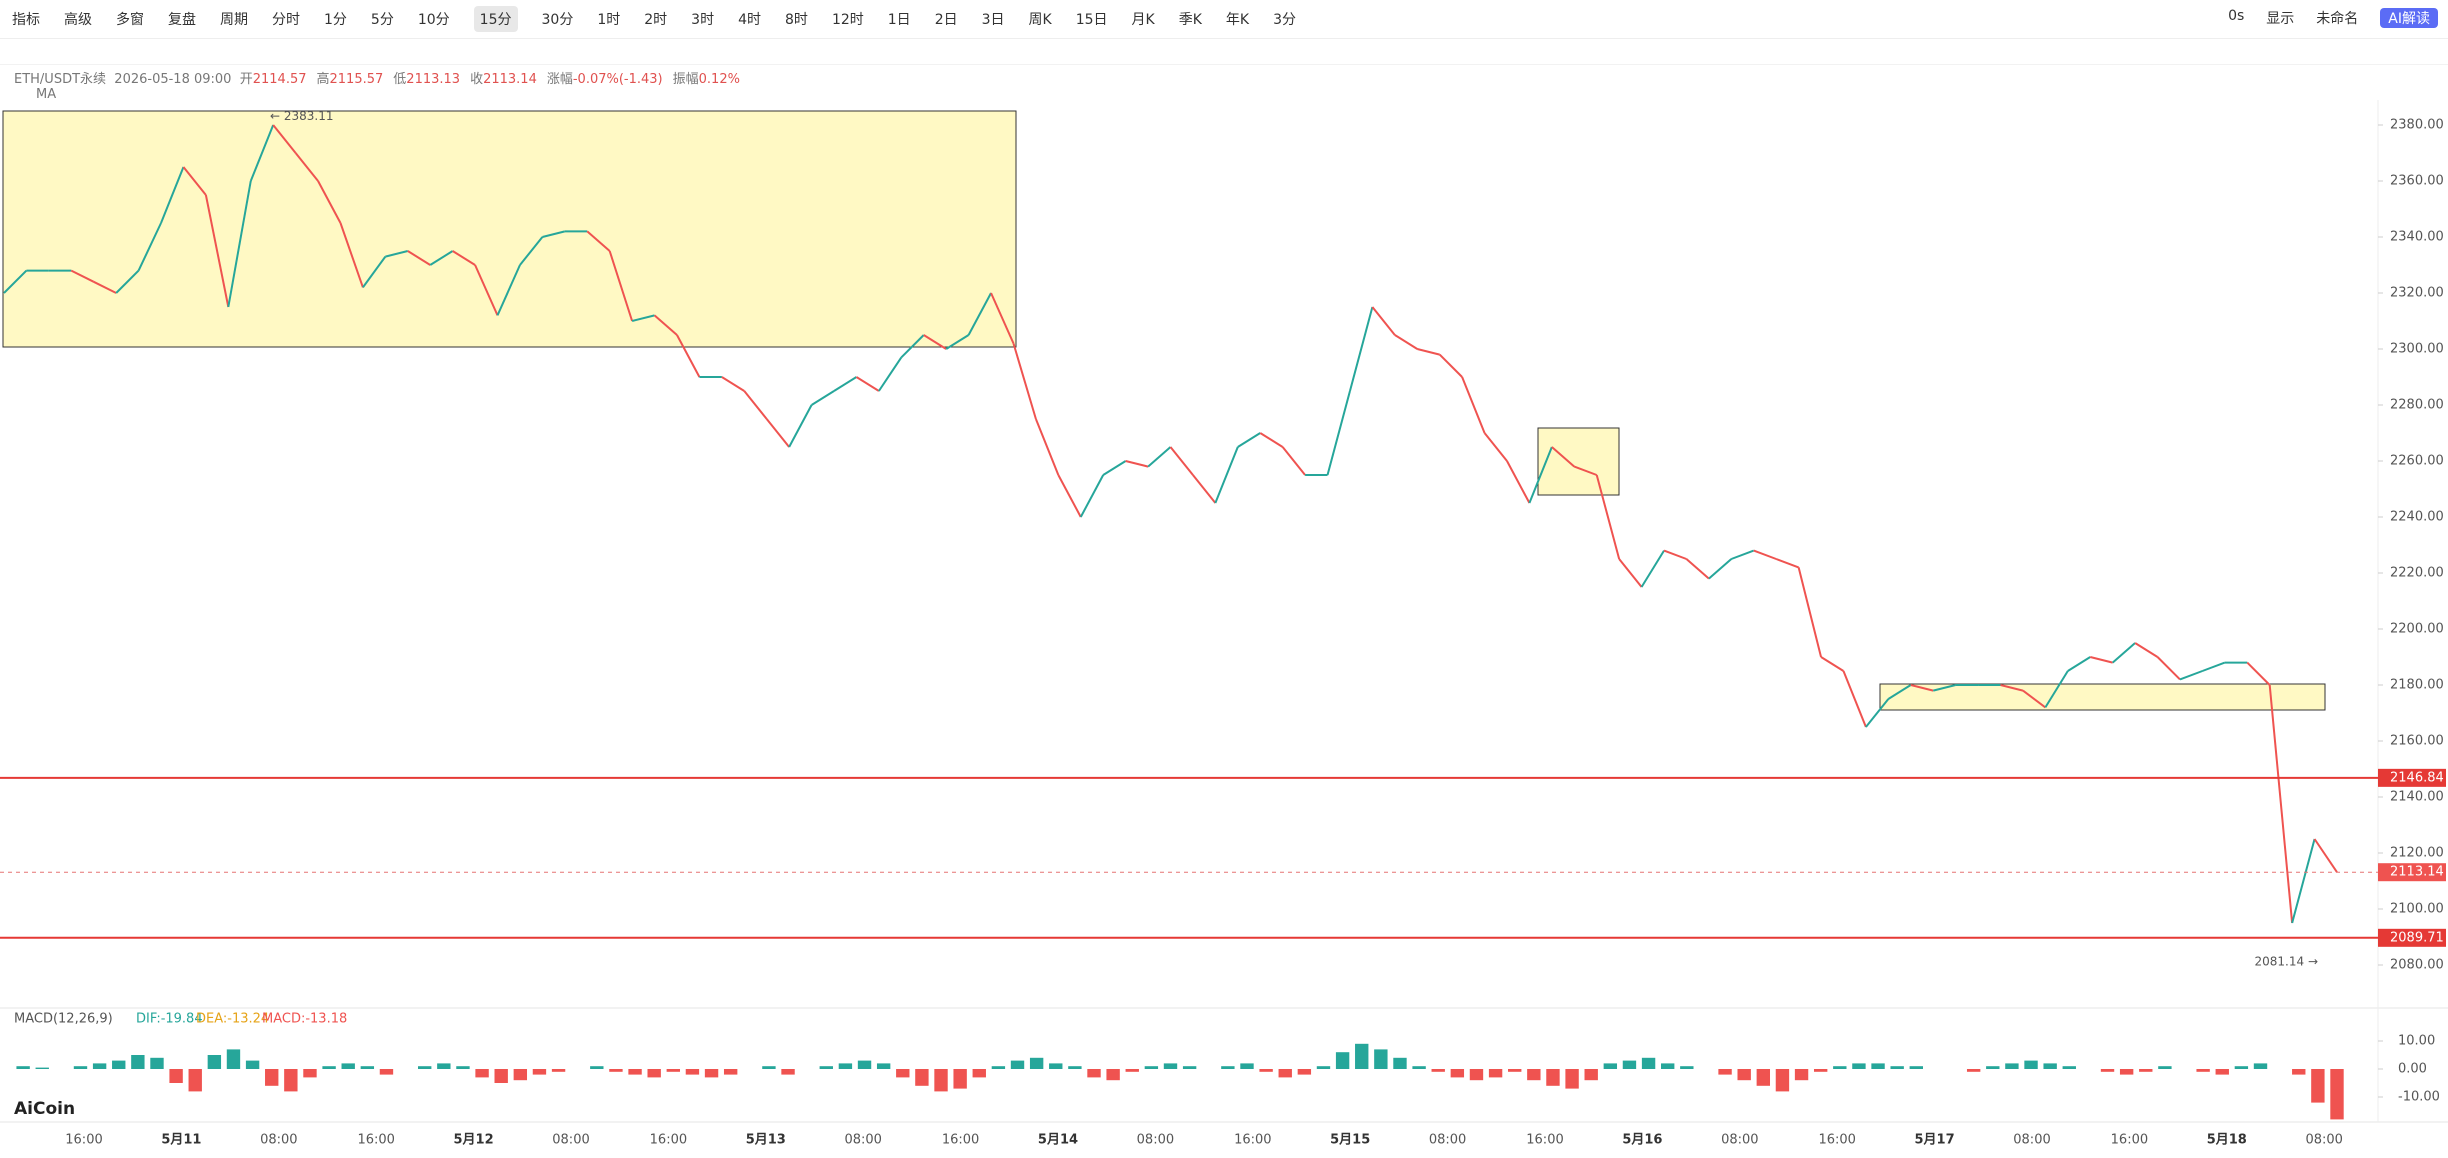  What do you see at coordinates (2337, 19) in the screenshot?
I see `toolbar-button: 未命名` at bounding box center [2337, 19].